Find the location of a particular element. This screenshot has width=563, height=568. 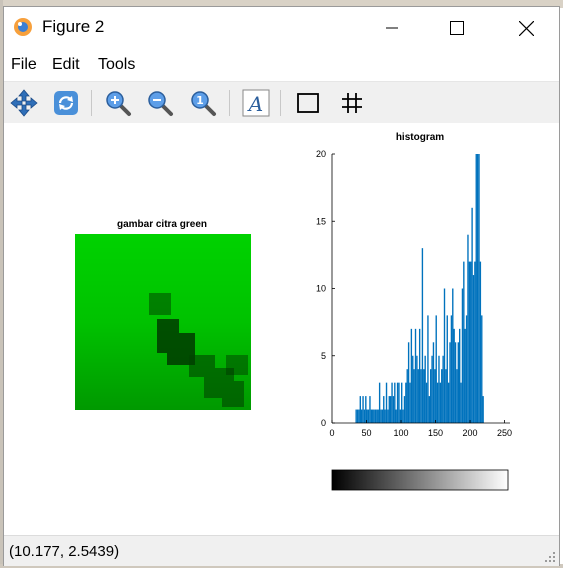

rotate-icon is located at coordinates (66, 103).